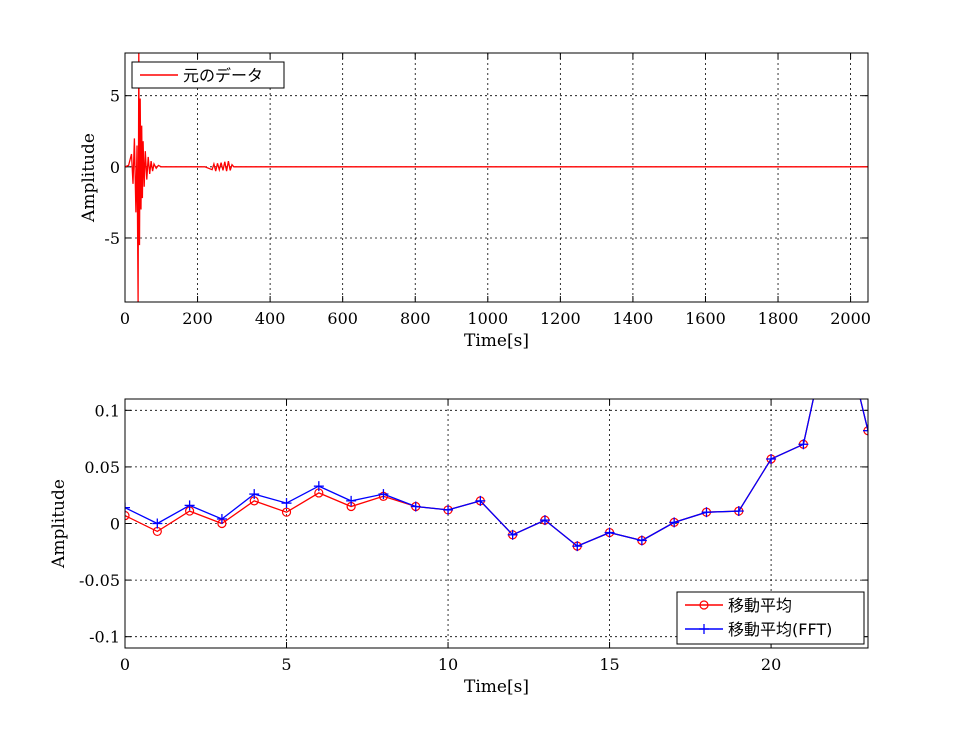  I want to click on x-tick-label: 2000, so click(850, 318).